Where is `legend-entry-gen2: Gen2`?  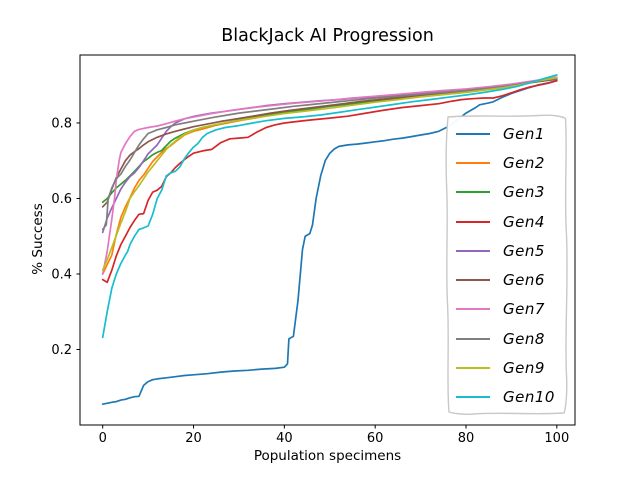 legend-entry-gen2: Gen2 is located at coordinates (507, 162).